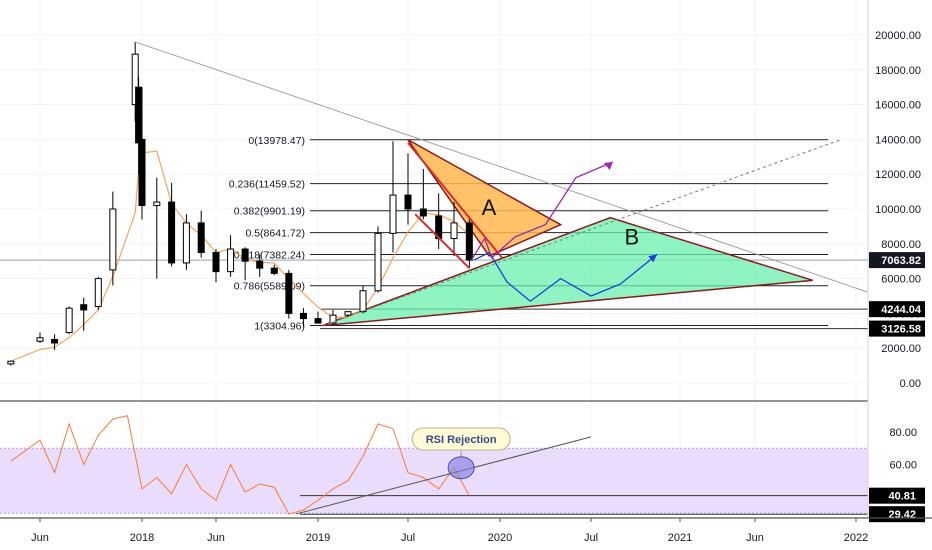 The width and height of the screenshot is (932, 550). Describe the element at coordinates (608, 166) in the screenshot. I see `bullish-arrow-head` at that location.